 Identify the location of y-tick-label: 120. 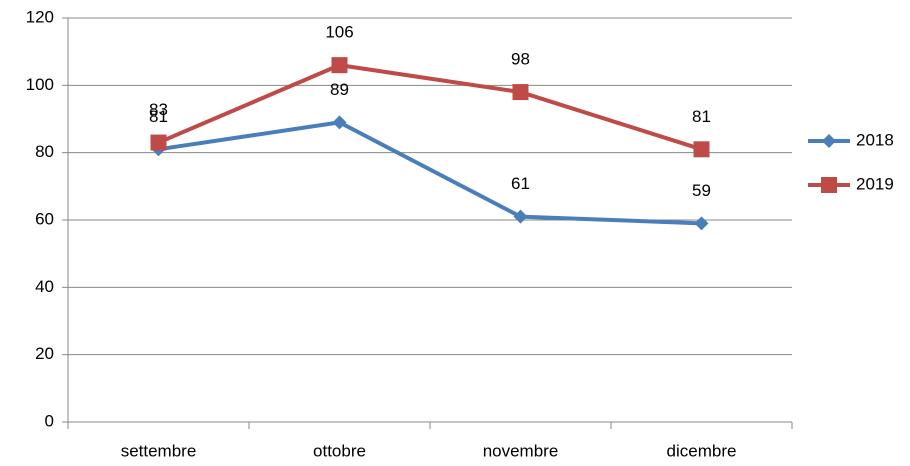
(40, 16).